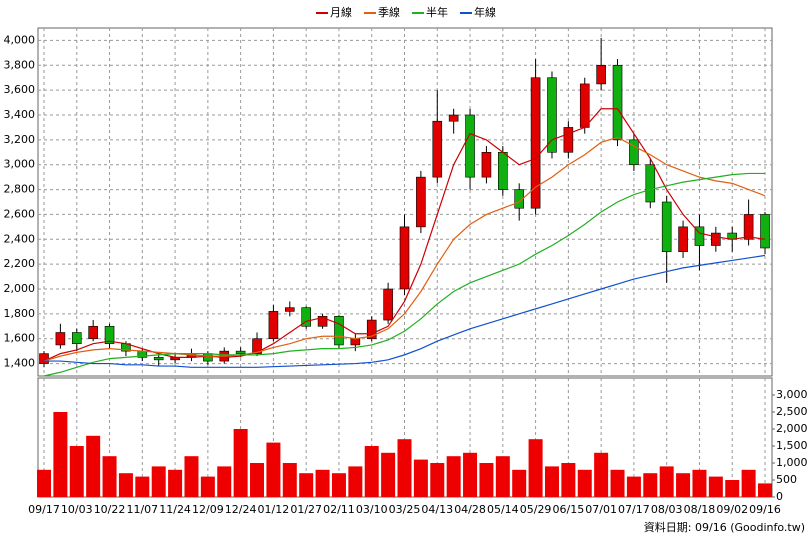 The width and height of the screenshot is (808, 540). I want to click on legend-label: 月線, so click(341, 12).